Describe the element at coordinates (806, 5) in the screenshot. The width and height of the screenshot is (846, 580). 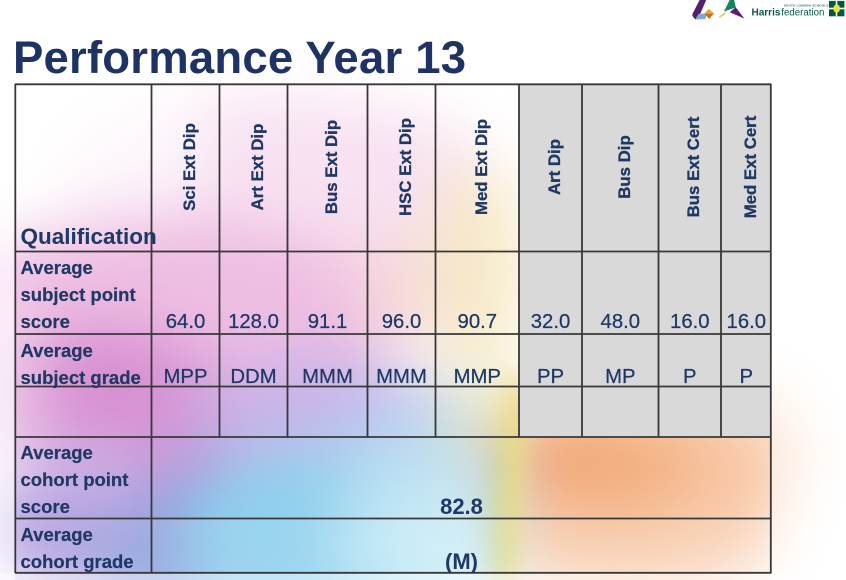
I see `svg-text: SOUTH LONDON SCHOOLS` at that location.